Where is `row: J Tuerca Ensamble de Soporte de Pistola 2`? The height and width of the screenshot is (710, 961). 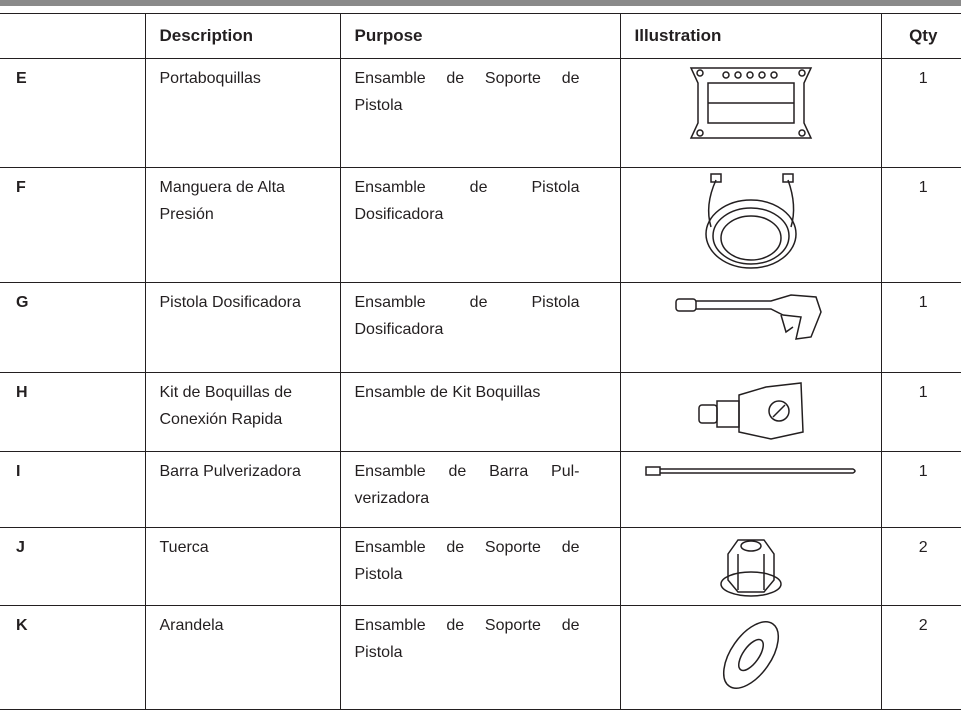
row: J Tuerca Ensamble de Soporte de Pistola 2 is located at coordinates (480, 566).